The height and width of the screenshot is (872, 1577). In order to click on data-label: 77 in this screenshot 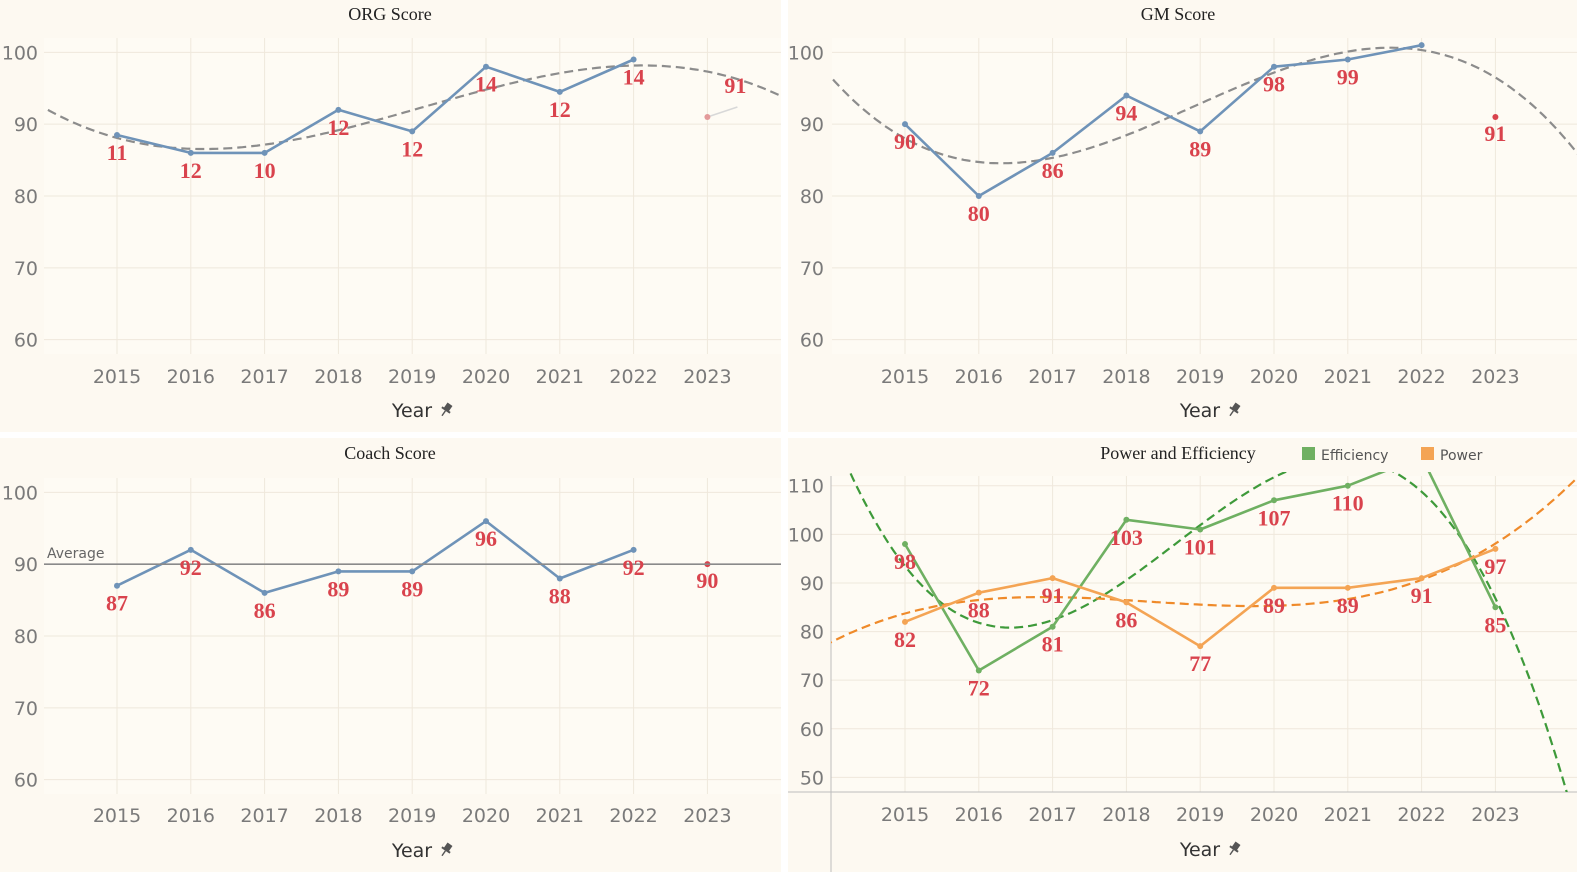, I will do `click(1200, 663)`.